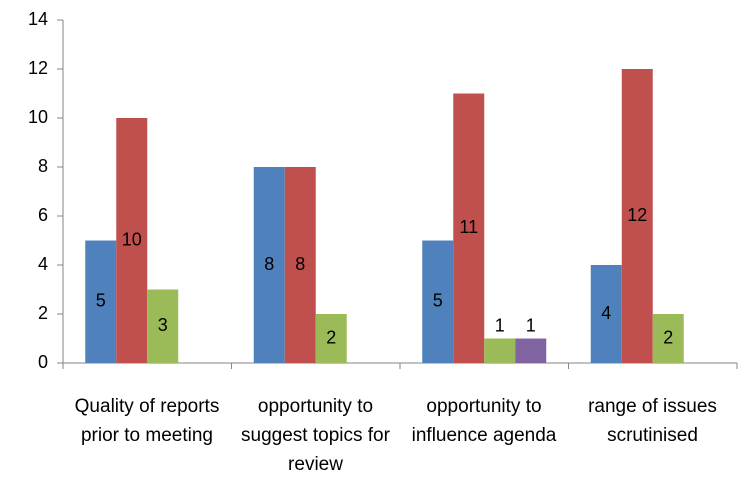 This screenshot has width=738, height=484. I want to click on y-tick-label: 12, so click(38, 68).